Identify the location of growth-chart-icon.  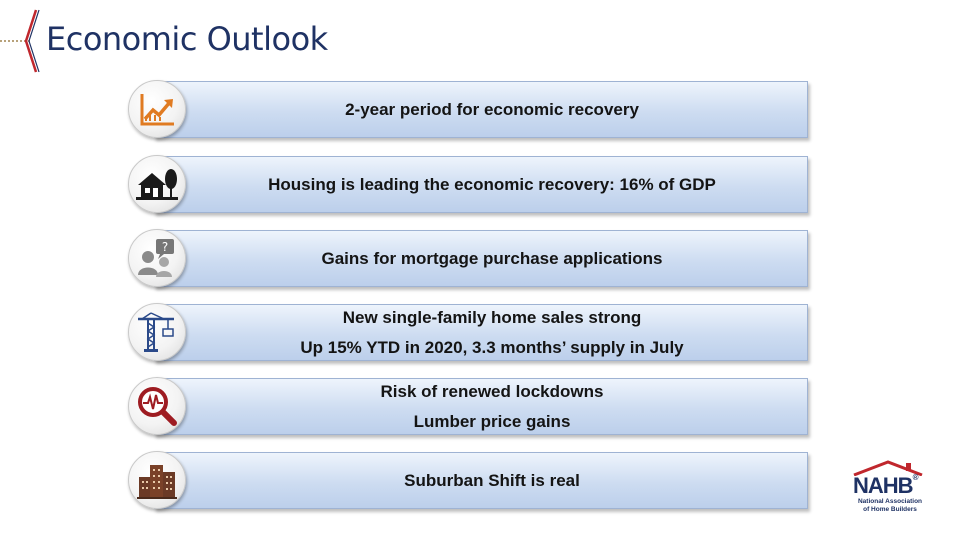
(157, 109).